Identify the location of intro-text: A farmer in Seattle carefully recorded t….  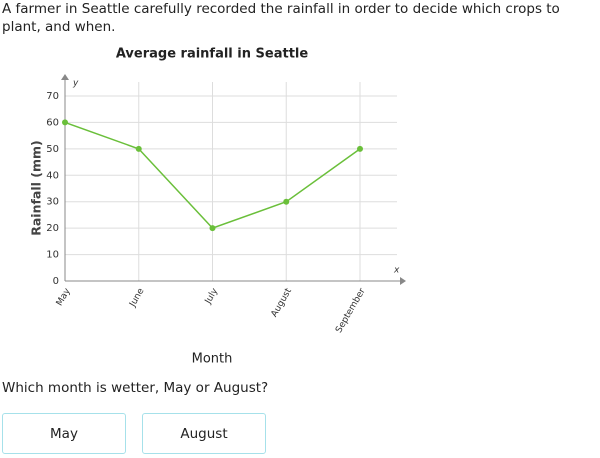
(281, 18).